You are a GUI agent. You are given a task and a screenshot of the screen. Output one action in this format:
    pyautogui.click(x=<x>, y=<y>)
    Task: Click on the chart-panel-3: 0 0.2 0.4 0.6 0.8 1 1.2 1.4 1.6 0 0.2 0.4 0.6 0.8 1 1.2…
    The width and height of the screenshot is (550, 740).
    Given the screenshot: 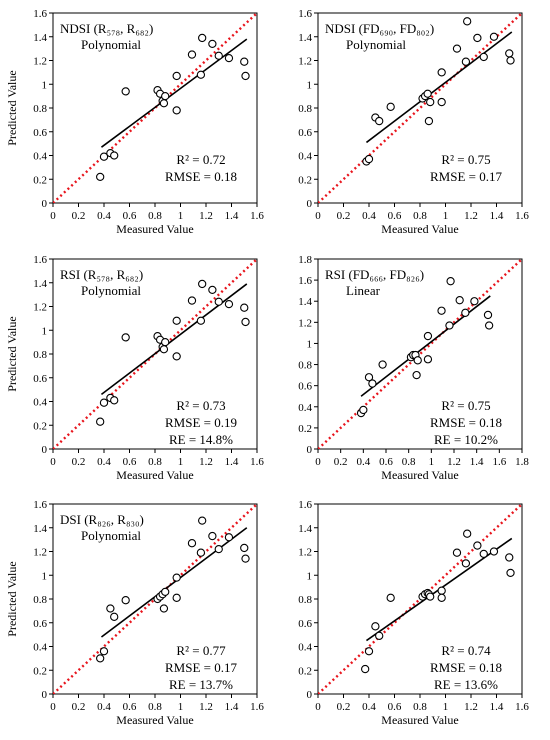 What is the action you would take?
    pyautogui.click(x=134, y=368)
    